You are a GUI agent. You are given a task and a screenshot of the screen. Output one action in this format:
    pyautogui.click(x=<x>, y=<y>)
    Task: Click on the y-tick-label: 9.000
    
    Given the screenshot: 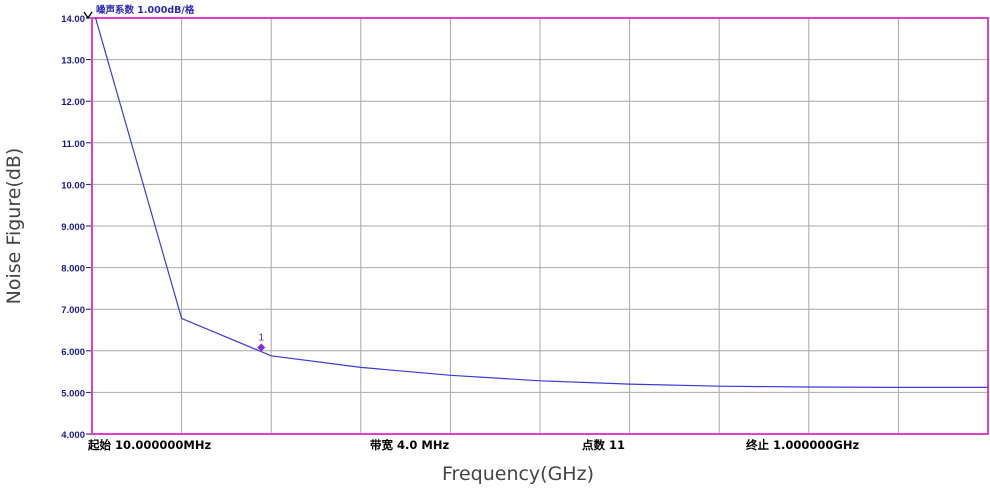 What is the action you would take?
    pyautogui.click(x=73, y=227)
    